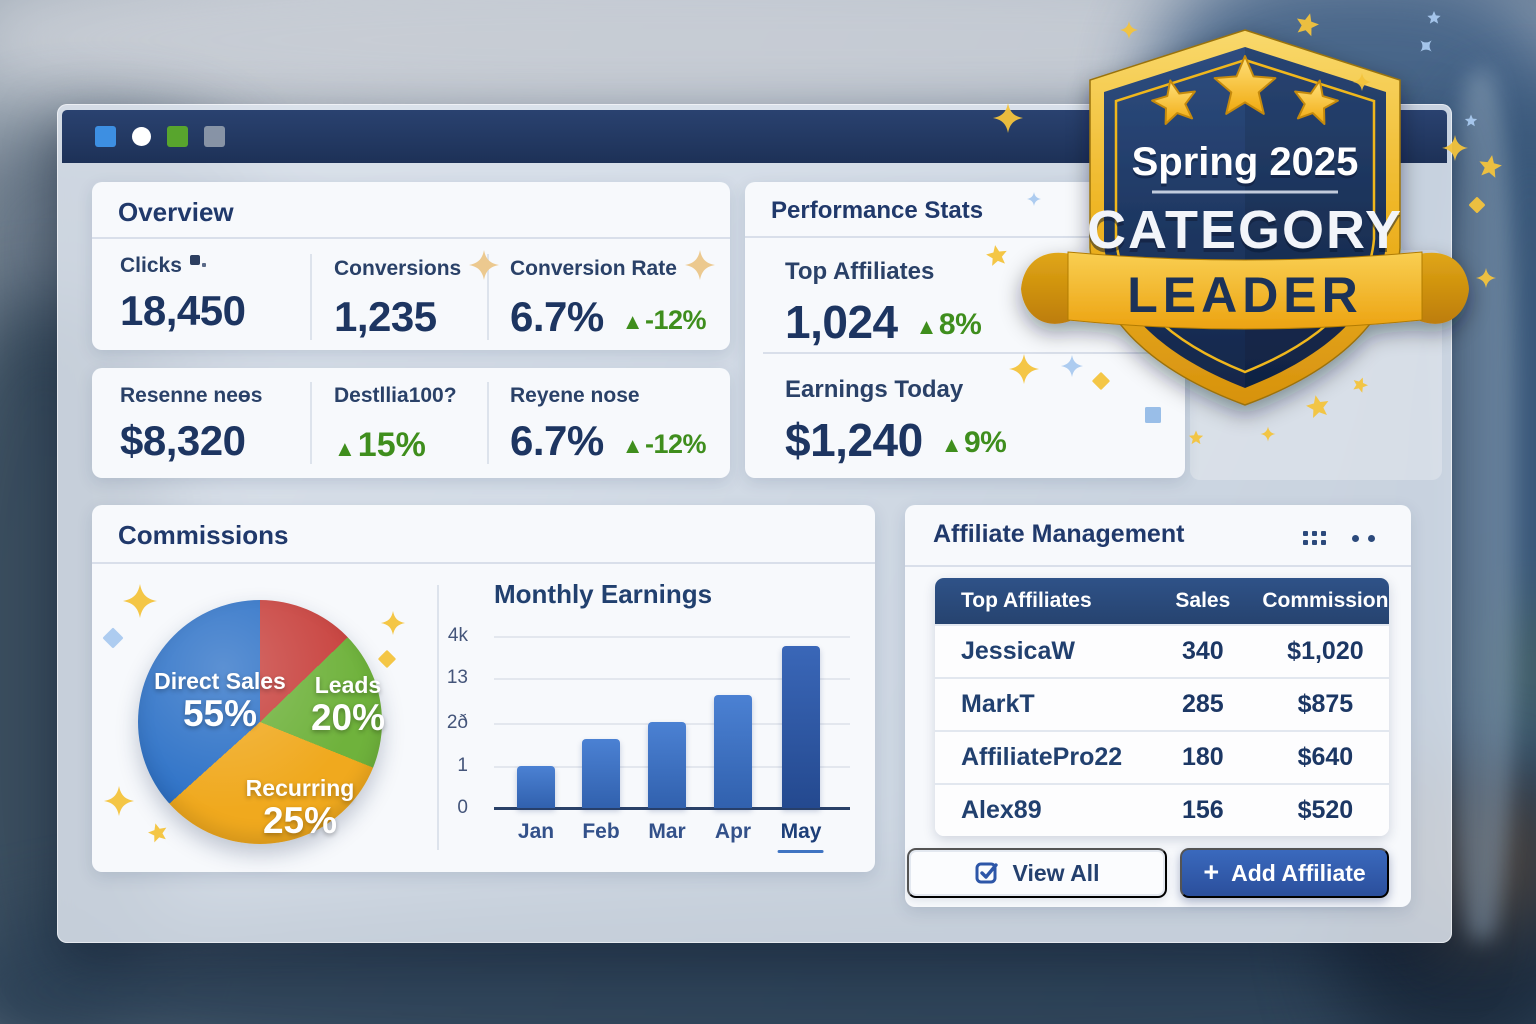 The image size is (1536, 1024). What do you see at coordinates (733, 831) in the screenshot?
I see `x-tick-apr: Apr` at bounding box center [733, 831].